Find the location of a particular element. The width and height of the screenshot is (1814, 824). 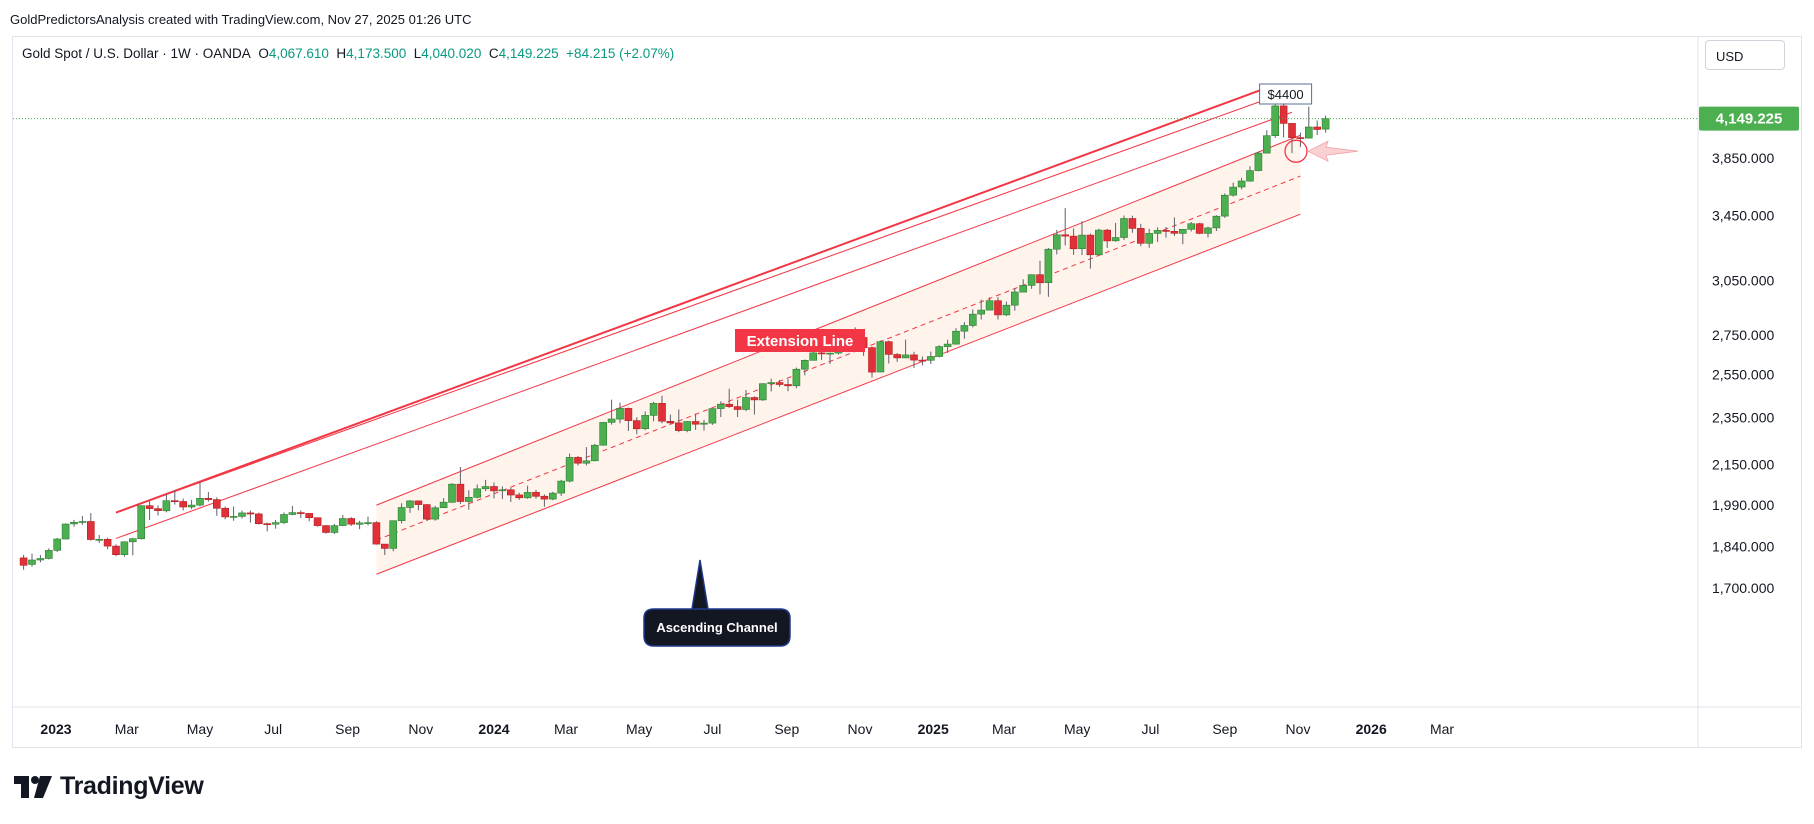

tradingview-logo: TradingView is located at coordinates (109, 786).